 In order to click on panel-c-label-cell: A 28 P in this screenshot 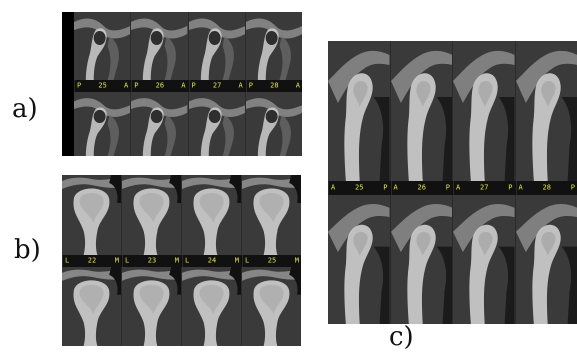, I will do `click(546, 188)`.